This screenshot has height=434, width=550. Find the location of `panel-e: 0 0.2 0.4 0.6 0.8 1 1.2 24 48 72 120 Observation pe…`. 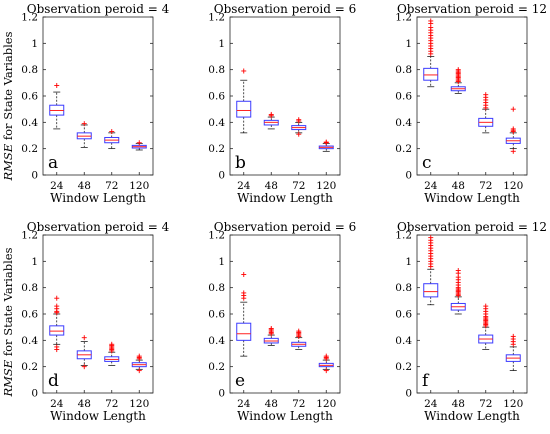

panel-e: 0 0.2 0.4 0.6 0.8 1 1.2 24 48 72 120 Observation pe… is located at coordinates (282, 321).